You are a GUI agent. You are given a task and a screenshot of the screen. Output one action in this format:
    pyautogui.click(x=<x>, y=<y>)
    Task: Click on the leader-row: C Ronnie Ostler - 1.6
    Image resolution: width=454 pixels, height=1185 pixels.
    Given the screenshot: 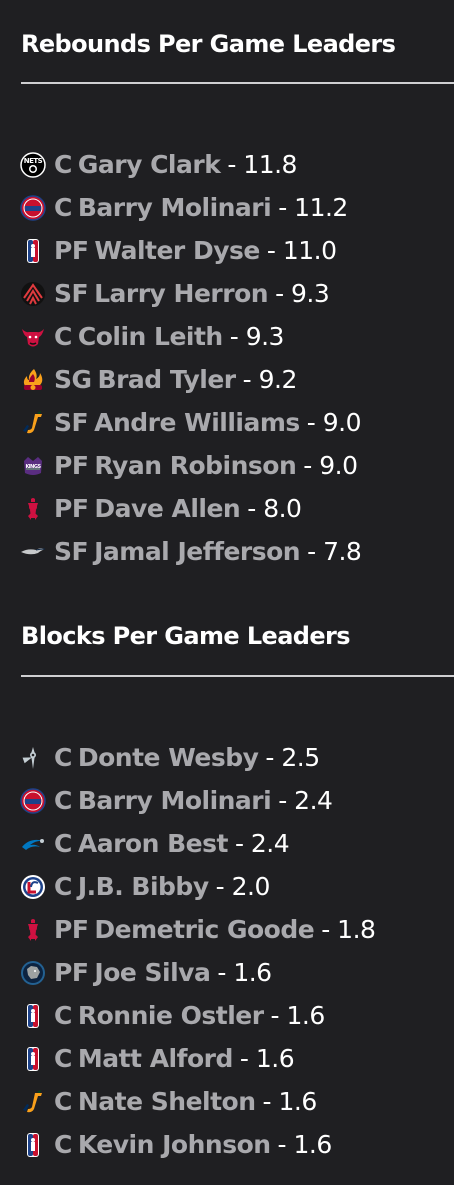 What is the action you would take?
    pyautogui.click(x=237, y=1015)
    